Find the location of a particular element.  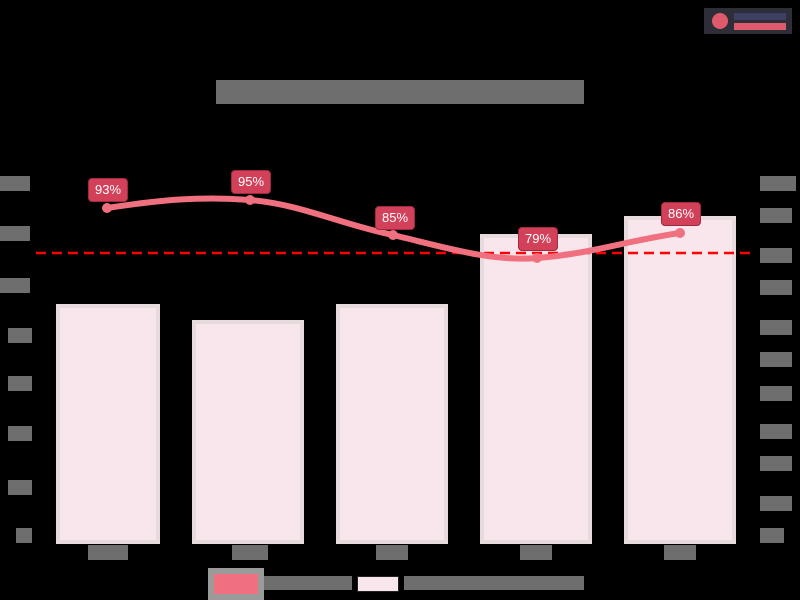

logo-text-top is located at coordinates (760, 16).